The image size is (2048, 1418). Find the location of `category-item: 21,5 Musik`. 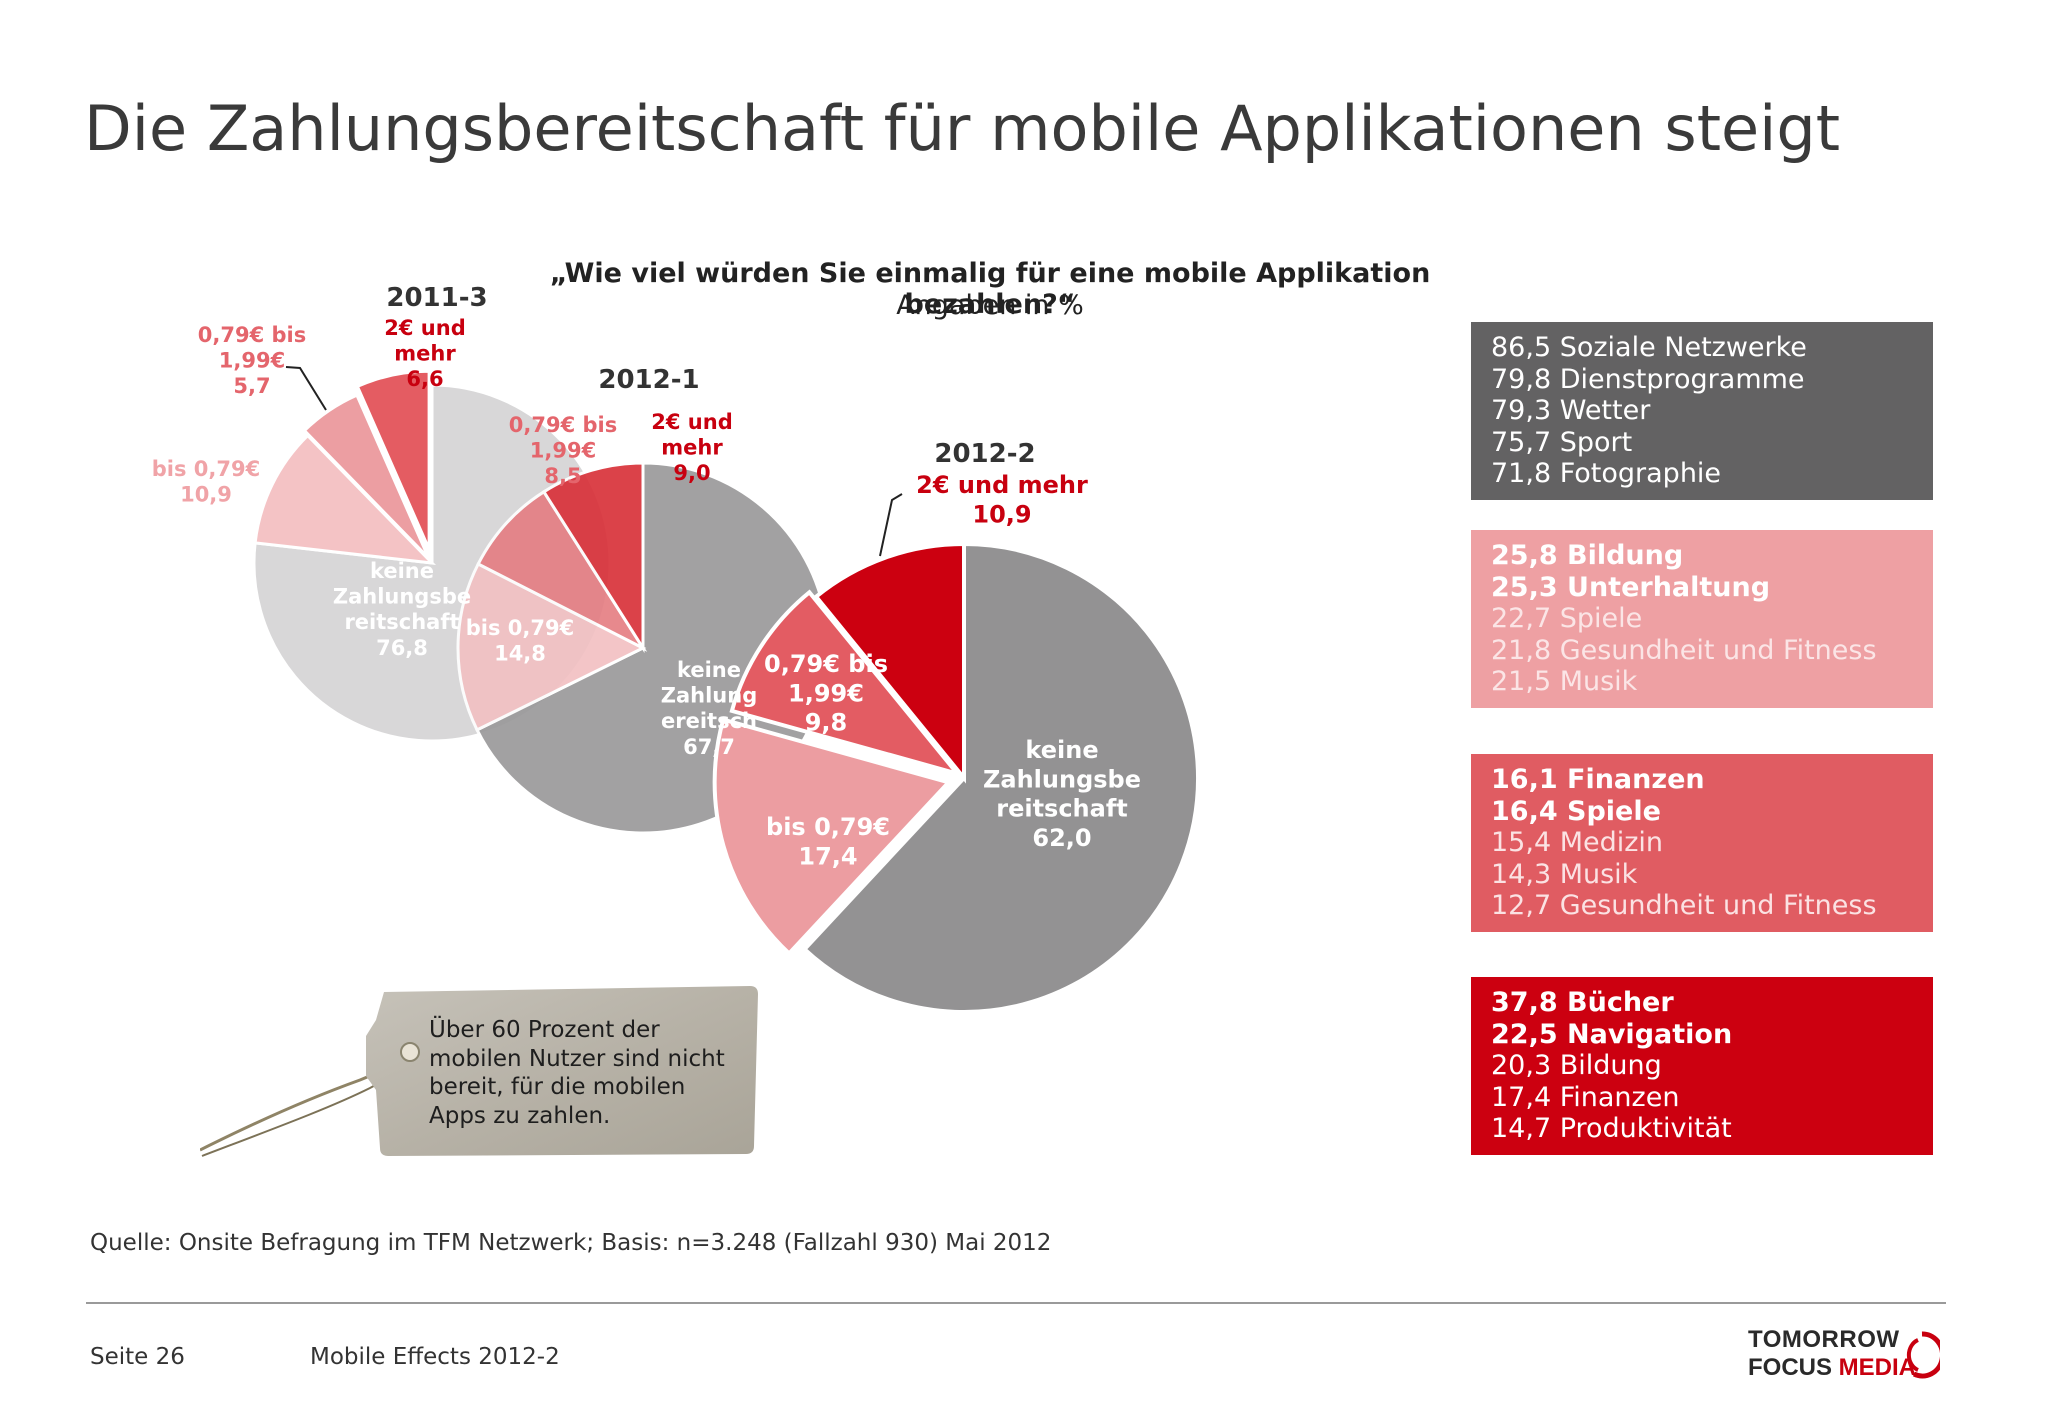

category-item: 21,5 Musik is located at coordinates (1564, 681).